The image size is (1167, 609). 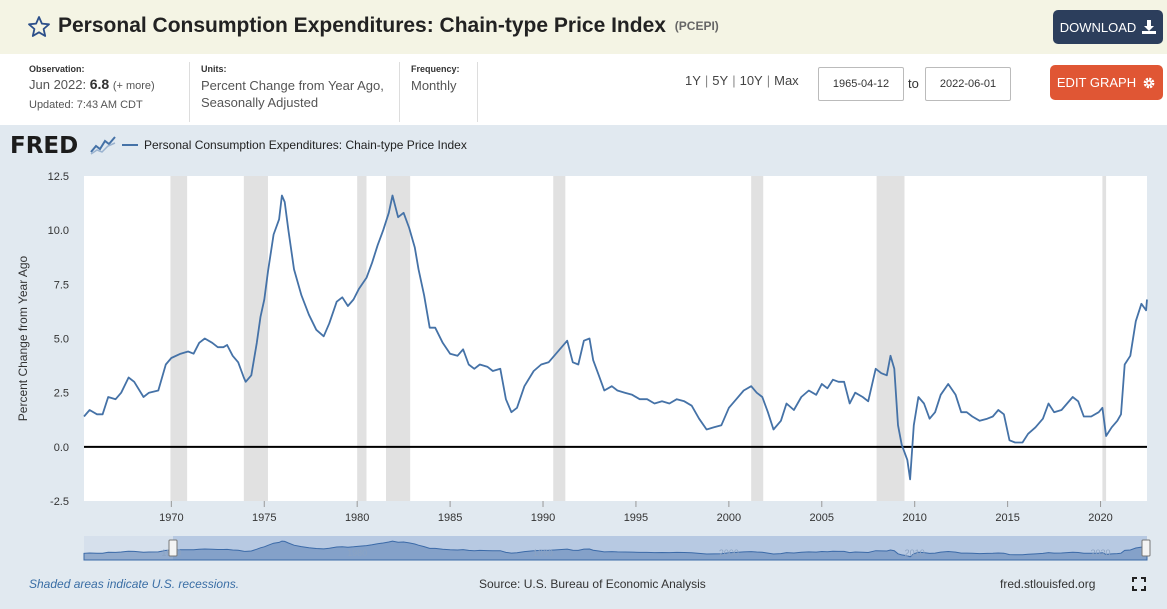 I want to click on range-link-max: Max, so click(x=786, y=80).